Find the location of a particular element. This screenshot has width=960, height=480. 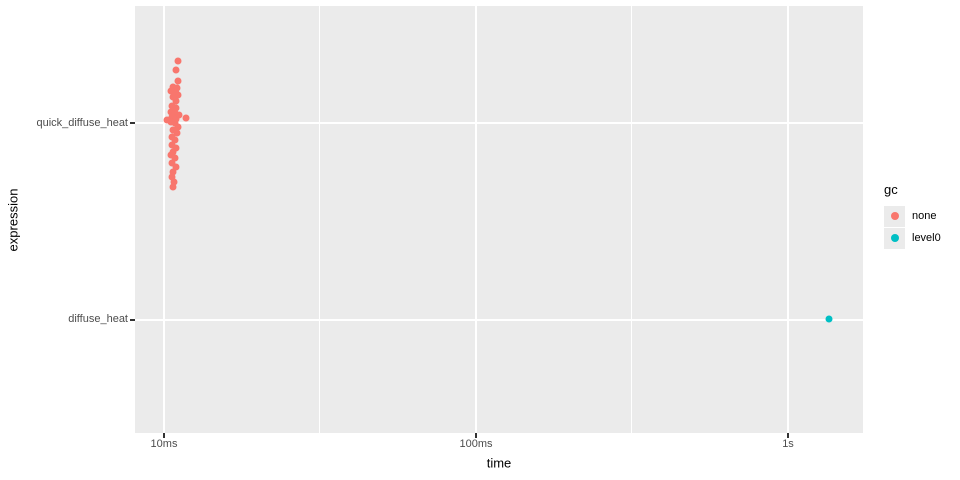

x-axis-title: time is located at coordinates (499, 463).